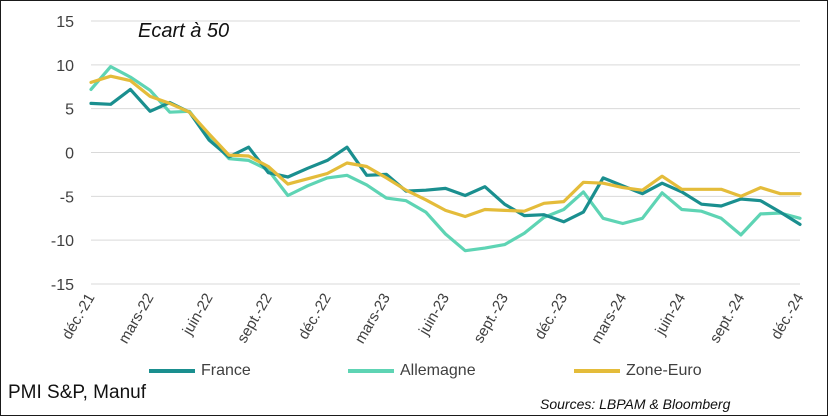 The height and width of the screenshot is (416, 828). I want to click on x-tick-label: juin-23, so click(434, 315).